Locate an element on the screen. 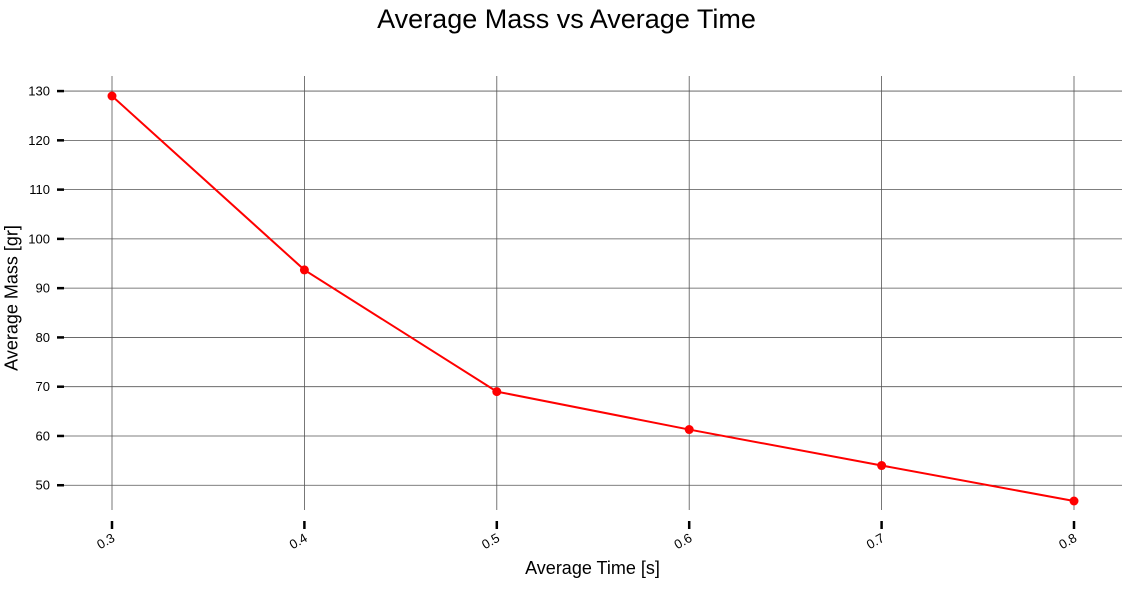  y-tick-label: 100 is located at coordinates (39, 238).